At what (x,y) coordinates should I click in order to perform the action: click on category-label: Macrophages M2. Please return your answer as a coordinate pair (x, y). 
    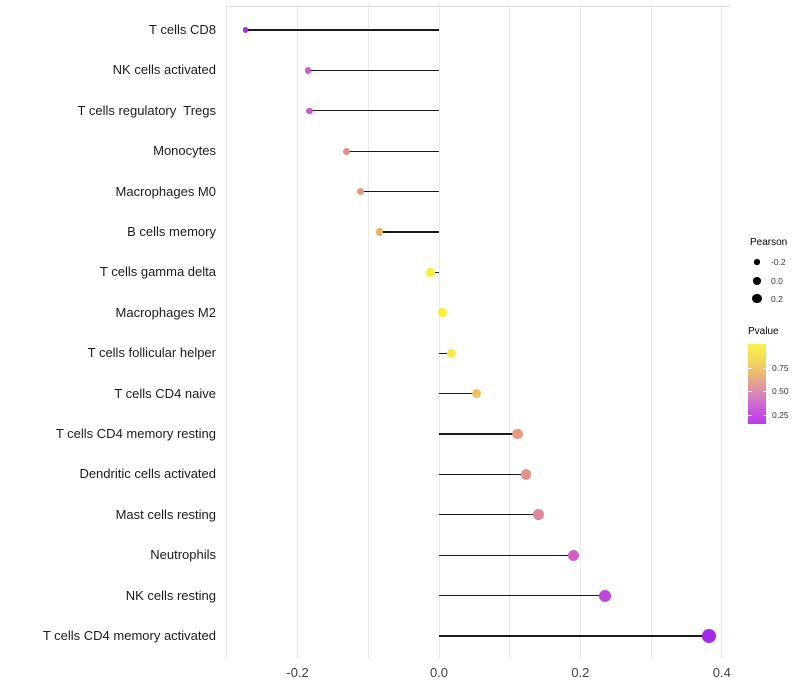
    Looking at the image, I should click on (165, 312).